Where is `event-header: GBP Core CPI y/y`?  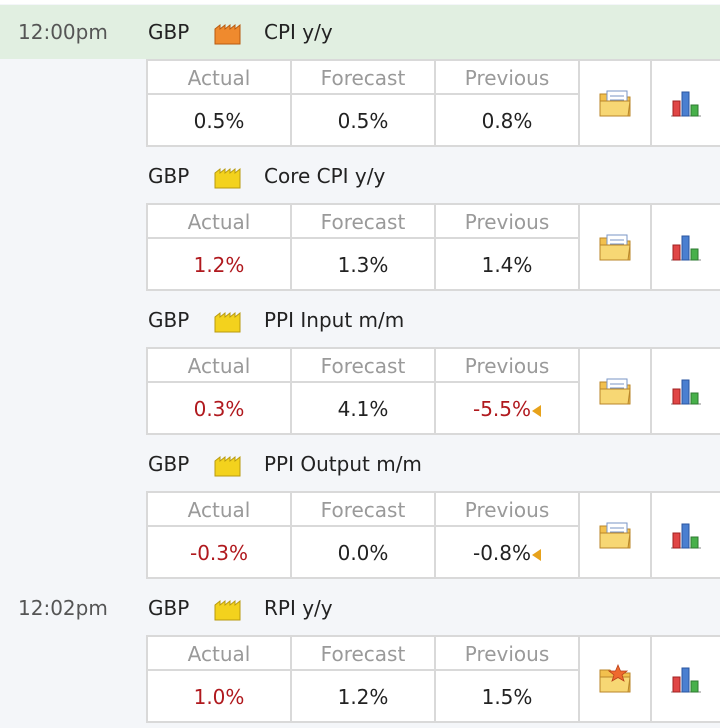
event-header: GBP Core CPI y/y is located at coordinates (360, 176).